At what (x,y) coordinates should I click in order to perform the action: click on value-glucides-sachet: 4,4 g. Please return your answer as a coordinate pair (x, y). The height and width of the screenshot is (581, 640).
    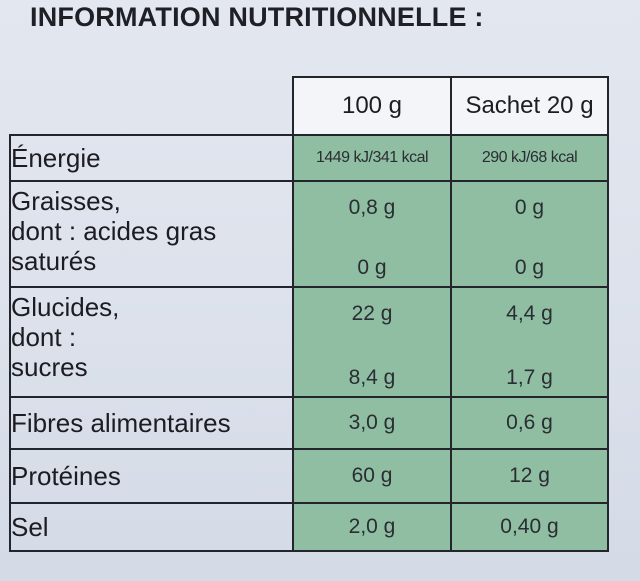
    Looking at the image, I should click on (529, 313).